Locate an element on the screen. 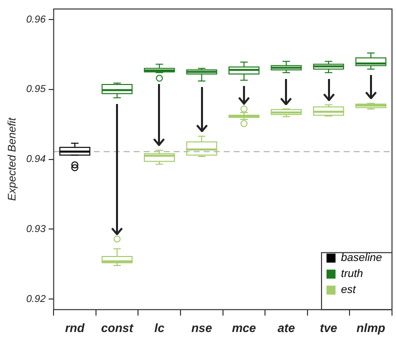  x-tick-label: nlmp is located at coordinates (371, 328).